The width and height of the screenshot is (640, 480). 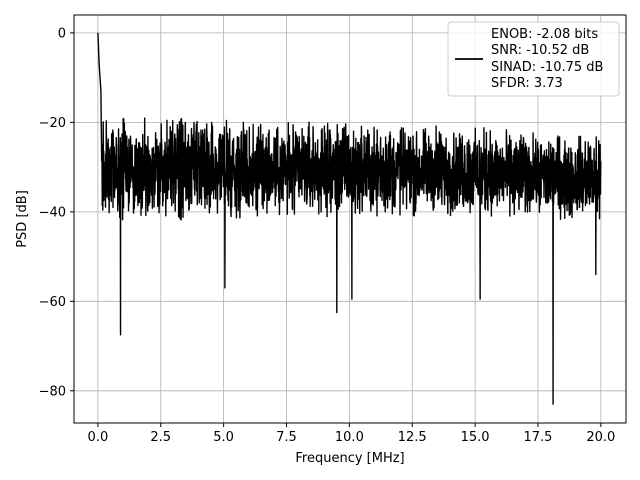 I want to click on x-tick-label: 0.0, so click(x=98, y=437).